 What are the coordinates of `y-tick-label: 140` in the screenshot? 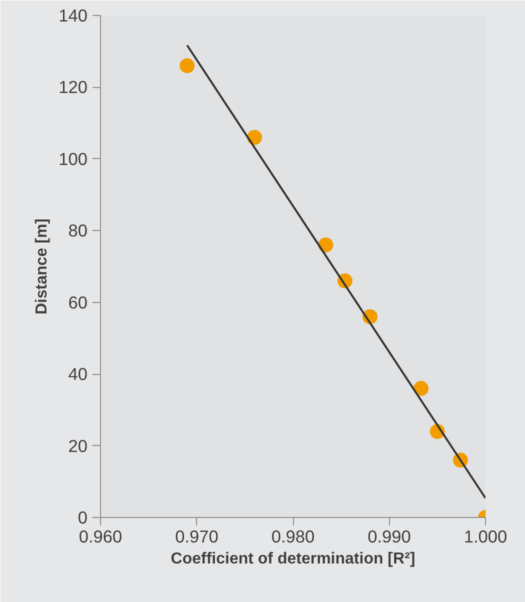 It's located at (73, 16).